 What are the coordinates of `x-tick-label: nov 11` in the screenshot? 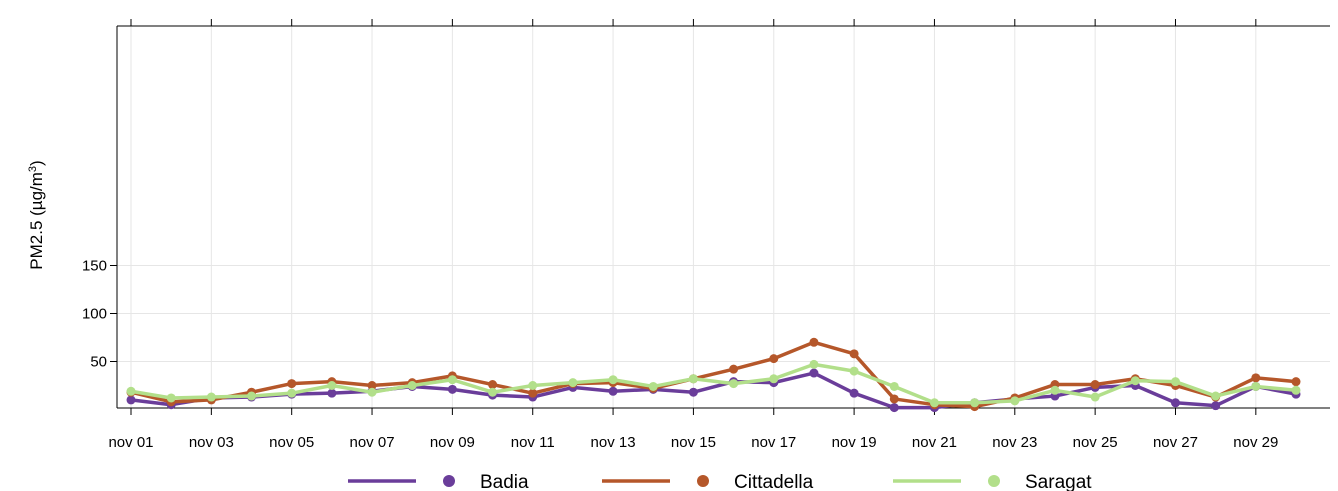 It's located at (533, 442).